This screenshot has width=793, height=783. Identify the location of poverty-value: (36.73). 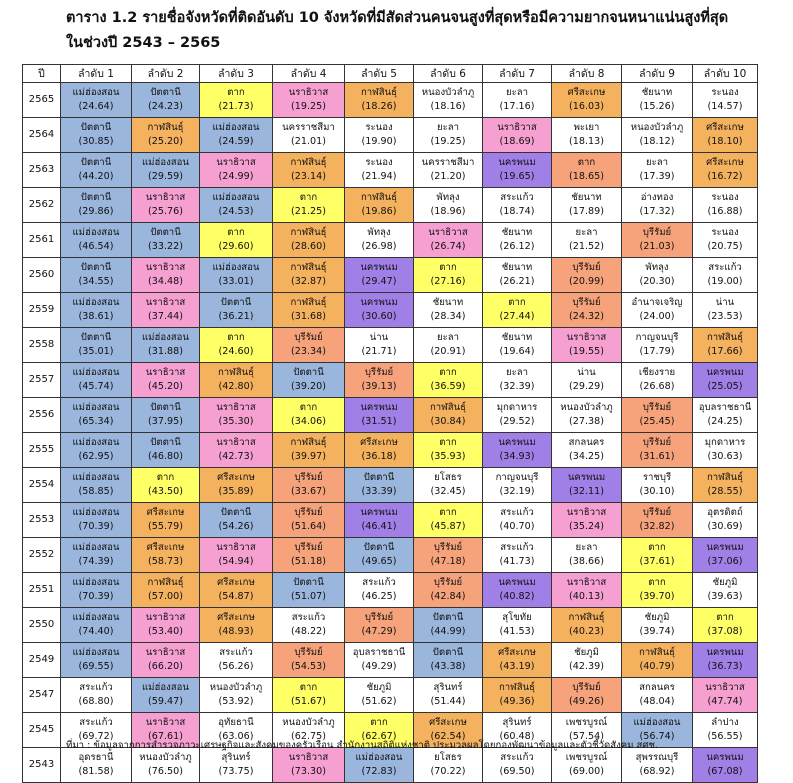
(725, 666).